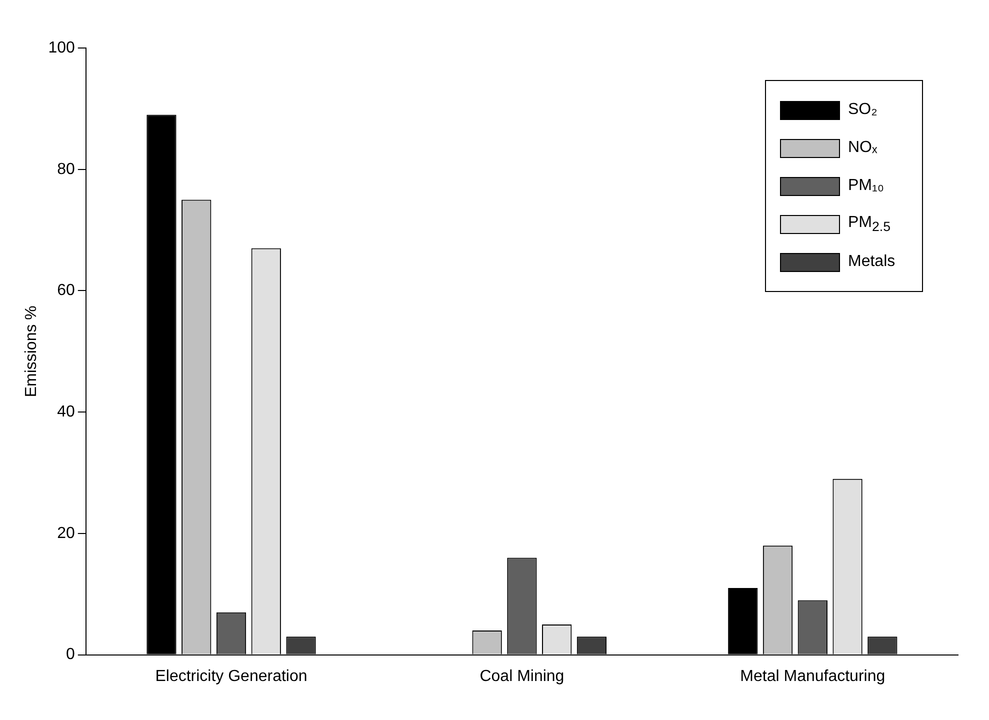 The height and width of the screenshot is (720, 989). What do you see at coordinates (231, 676) in the screenshot?
I see `x-tick-label: Electricity Generation` at bounding box center [231, 676].